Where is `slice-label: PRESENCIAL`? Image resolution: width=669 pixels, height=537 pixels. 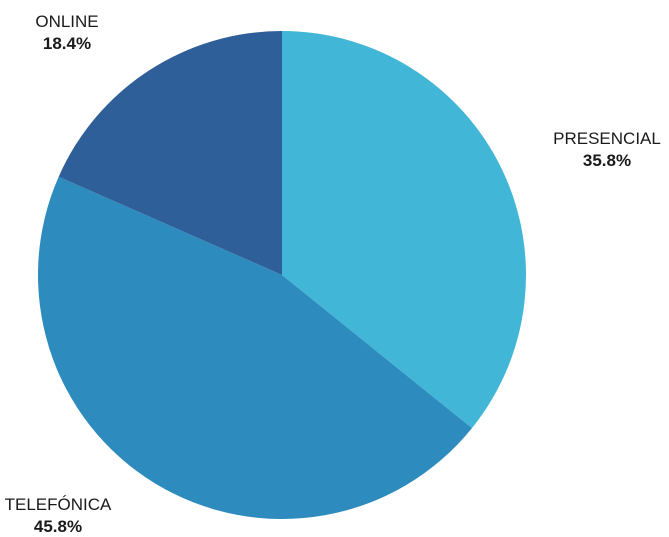 slice-label: PRESENCIAL is located at coordinates (607, 138).